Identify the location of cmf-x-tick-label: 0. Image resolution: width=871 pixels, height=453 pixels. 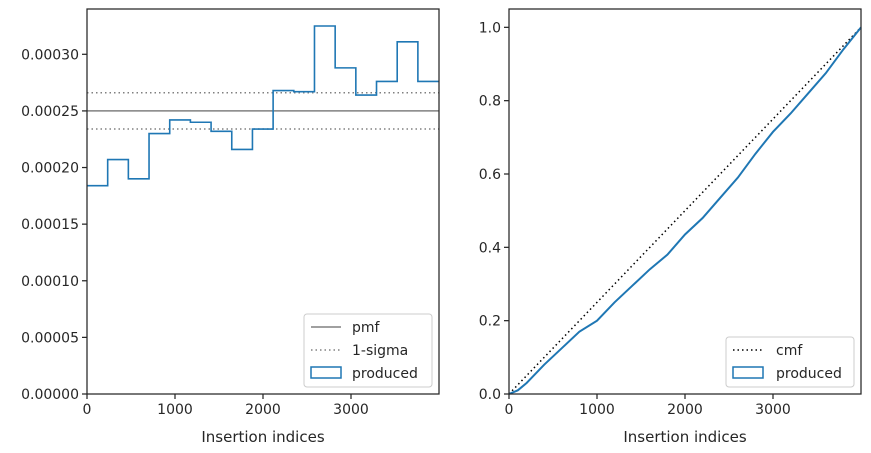
(509, 410).